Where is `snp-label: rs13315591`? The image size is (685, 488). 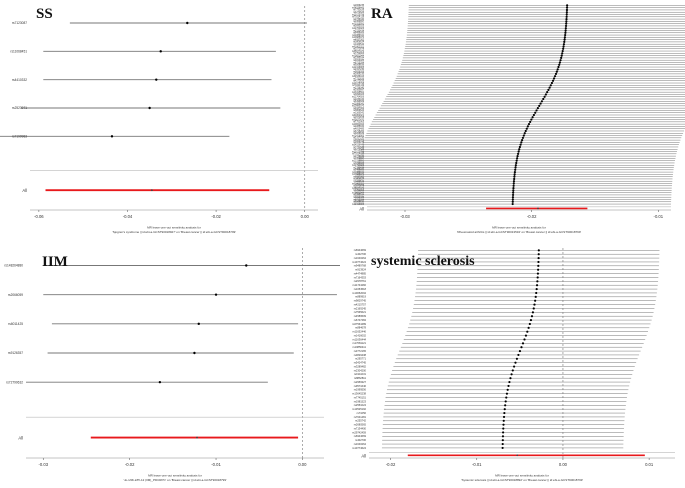
snp-label: rs13315591 is located at coordinates (358, 23).